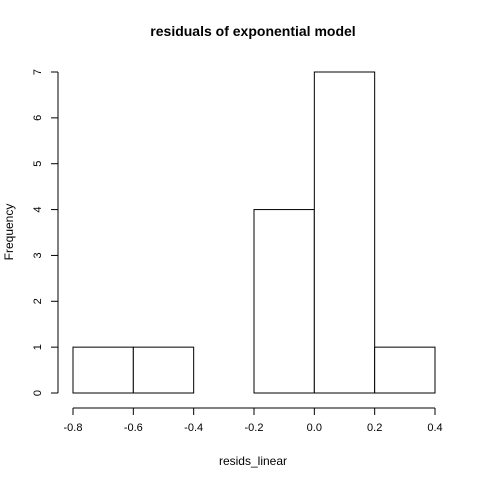 Image resolution: width=480 pixels, height=480 pixels. I want to click on x-tick-label-4: 0.0, so click(314, 428).